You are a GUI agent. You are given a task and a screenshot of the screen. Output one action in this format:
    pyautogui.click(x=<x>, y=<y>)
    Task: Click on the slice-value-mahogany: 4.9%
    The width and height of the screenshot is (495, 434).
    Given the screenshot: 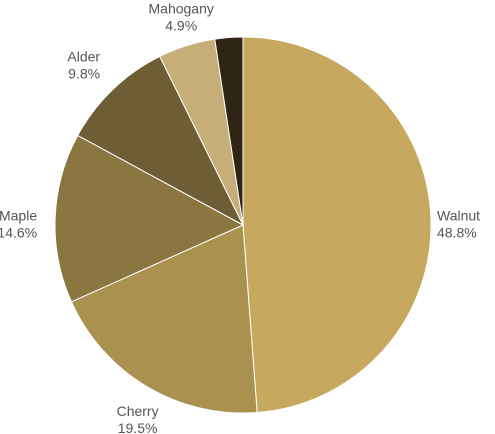 What is the action you would take?
    pyautogui.click(x=181, y=25)
    